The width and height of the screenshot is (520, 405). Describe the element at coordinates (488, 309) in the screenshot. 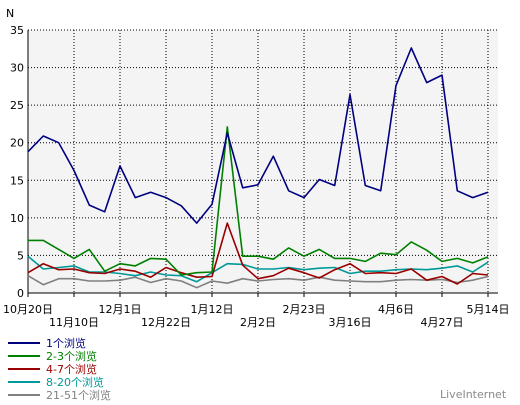

I see `x-tick-label: 5月14日` at that location.